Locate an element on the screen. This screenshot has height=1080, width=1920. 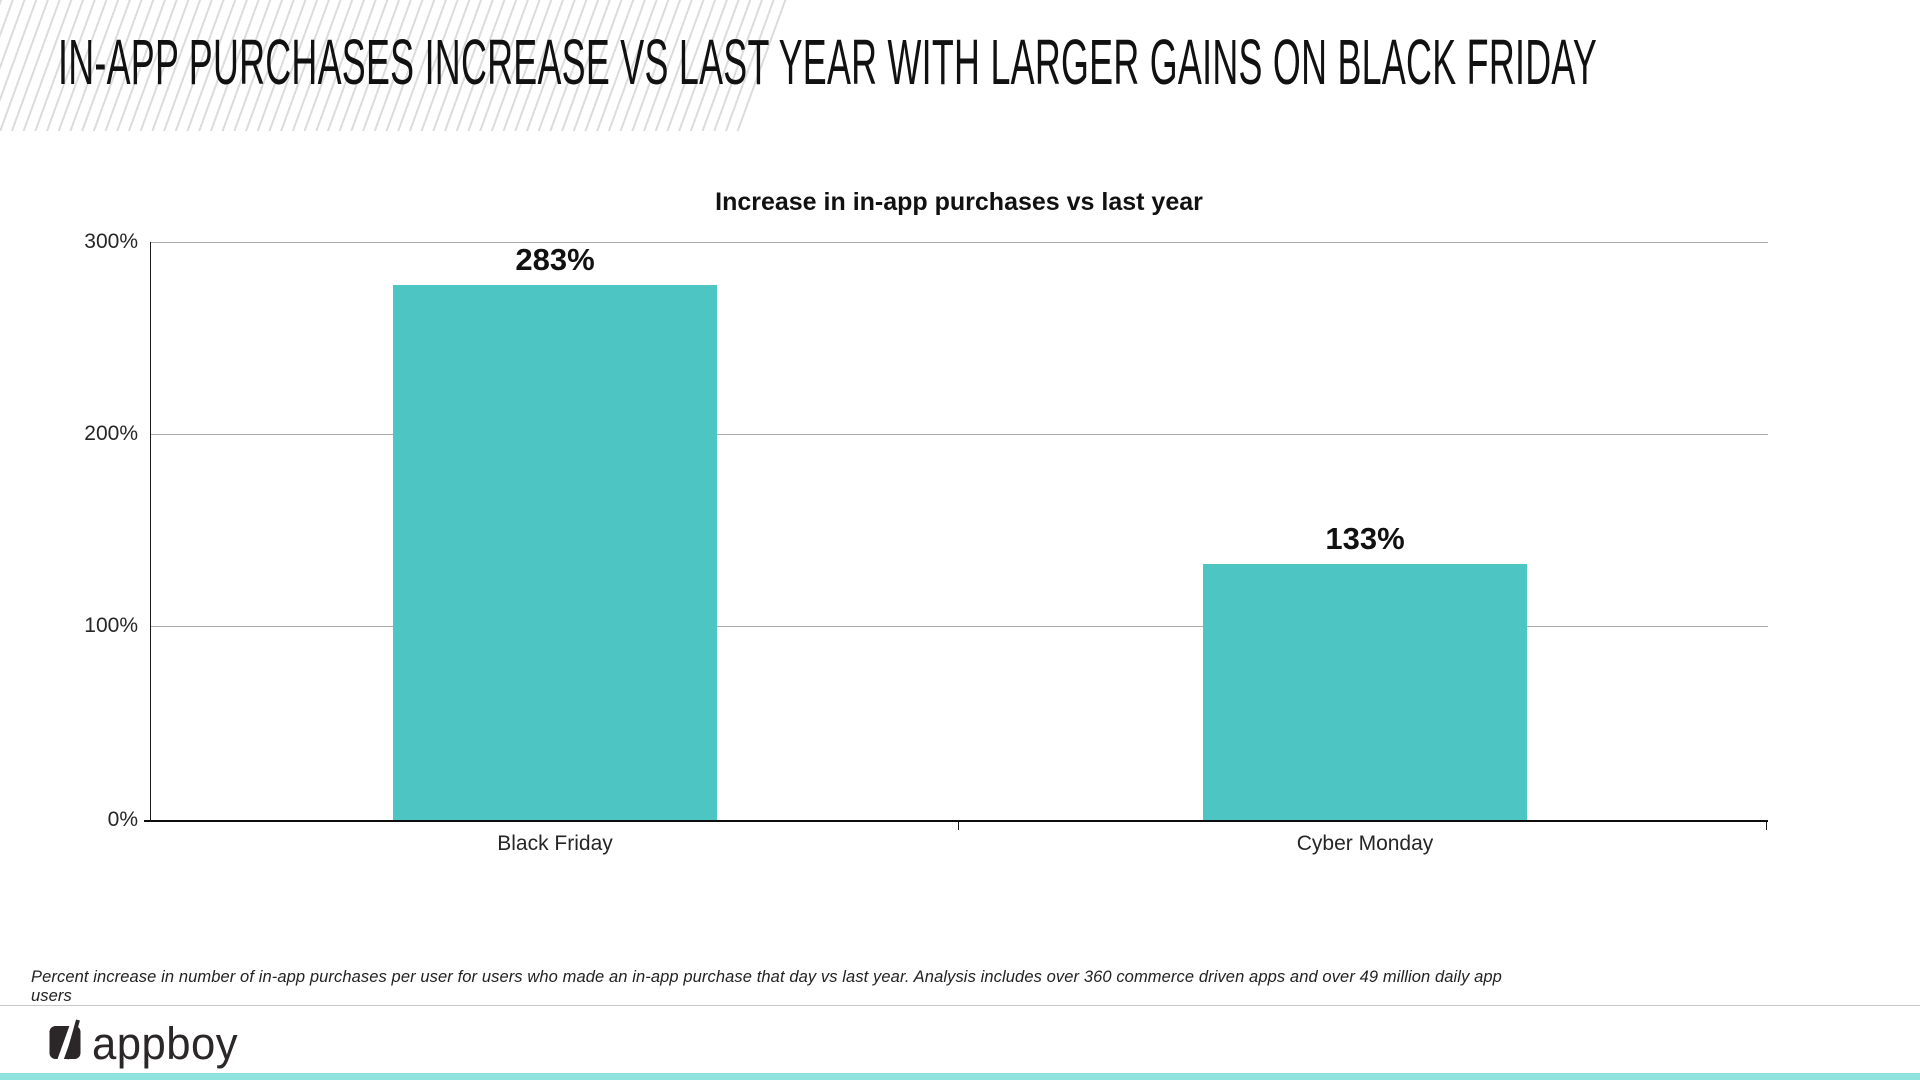
y-axis-line is located at coordinates (150, 532).